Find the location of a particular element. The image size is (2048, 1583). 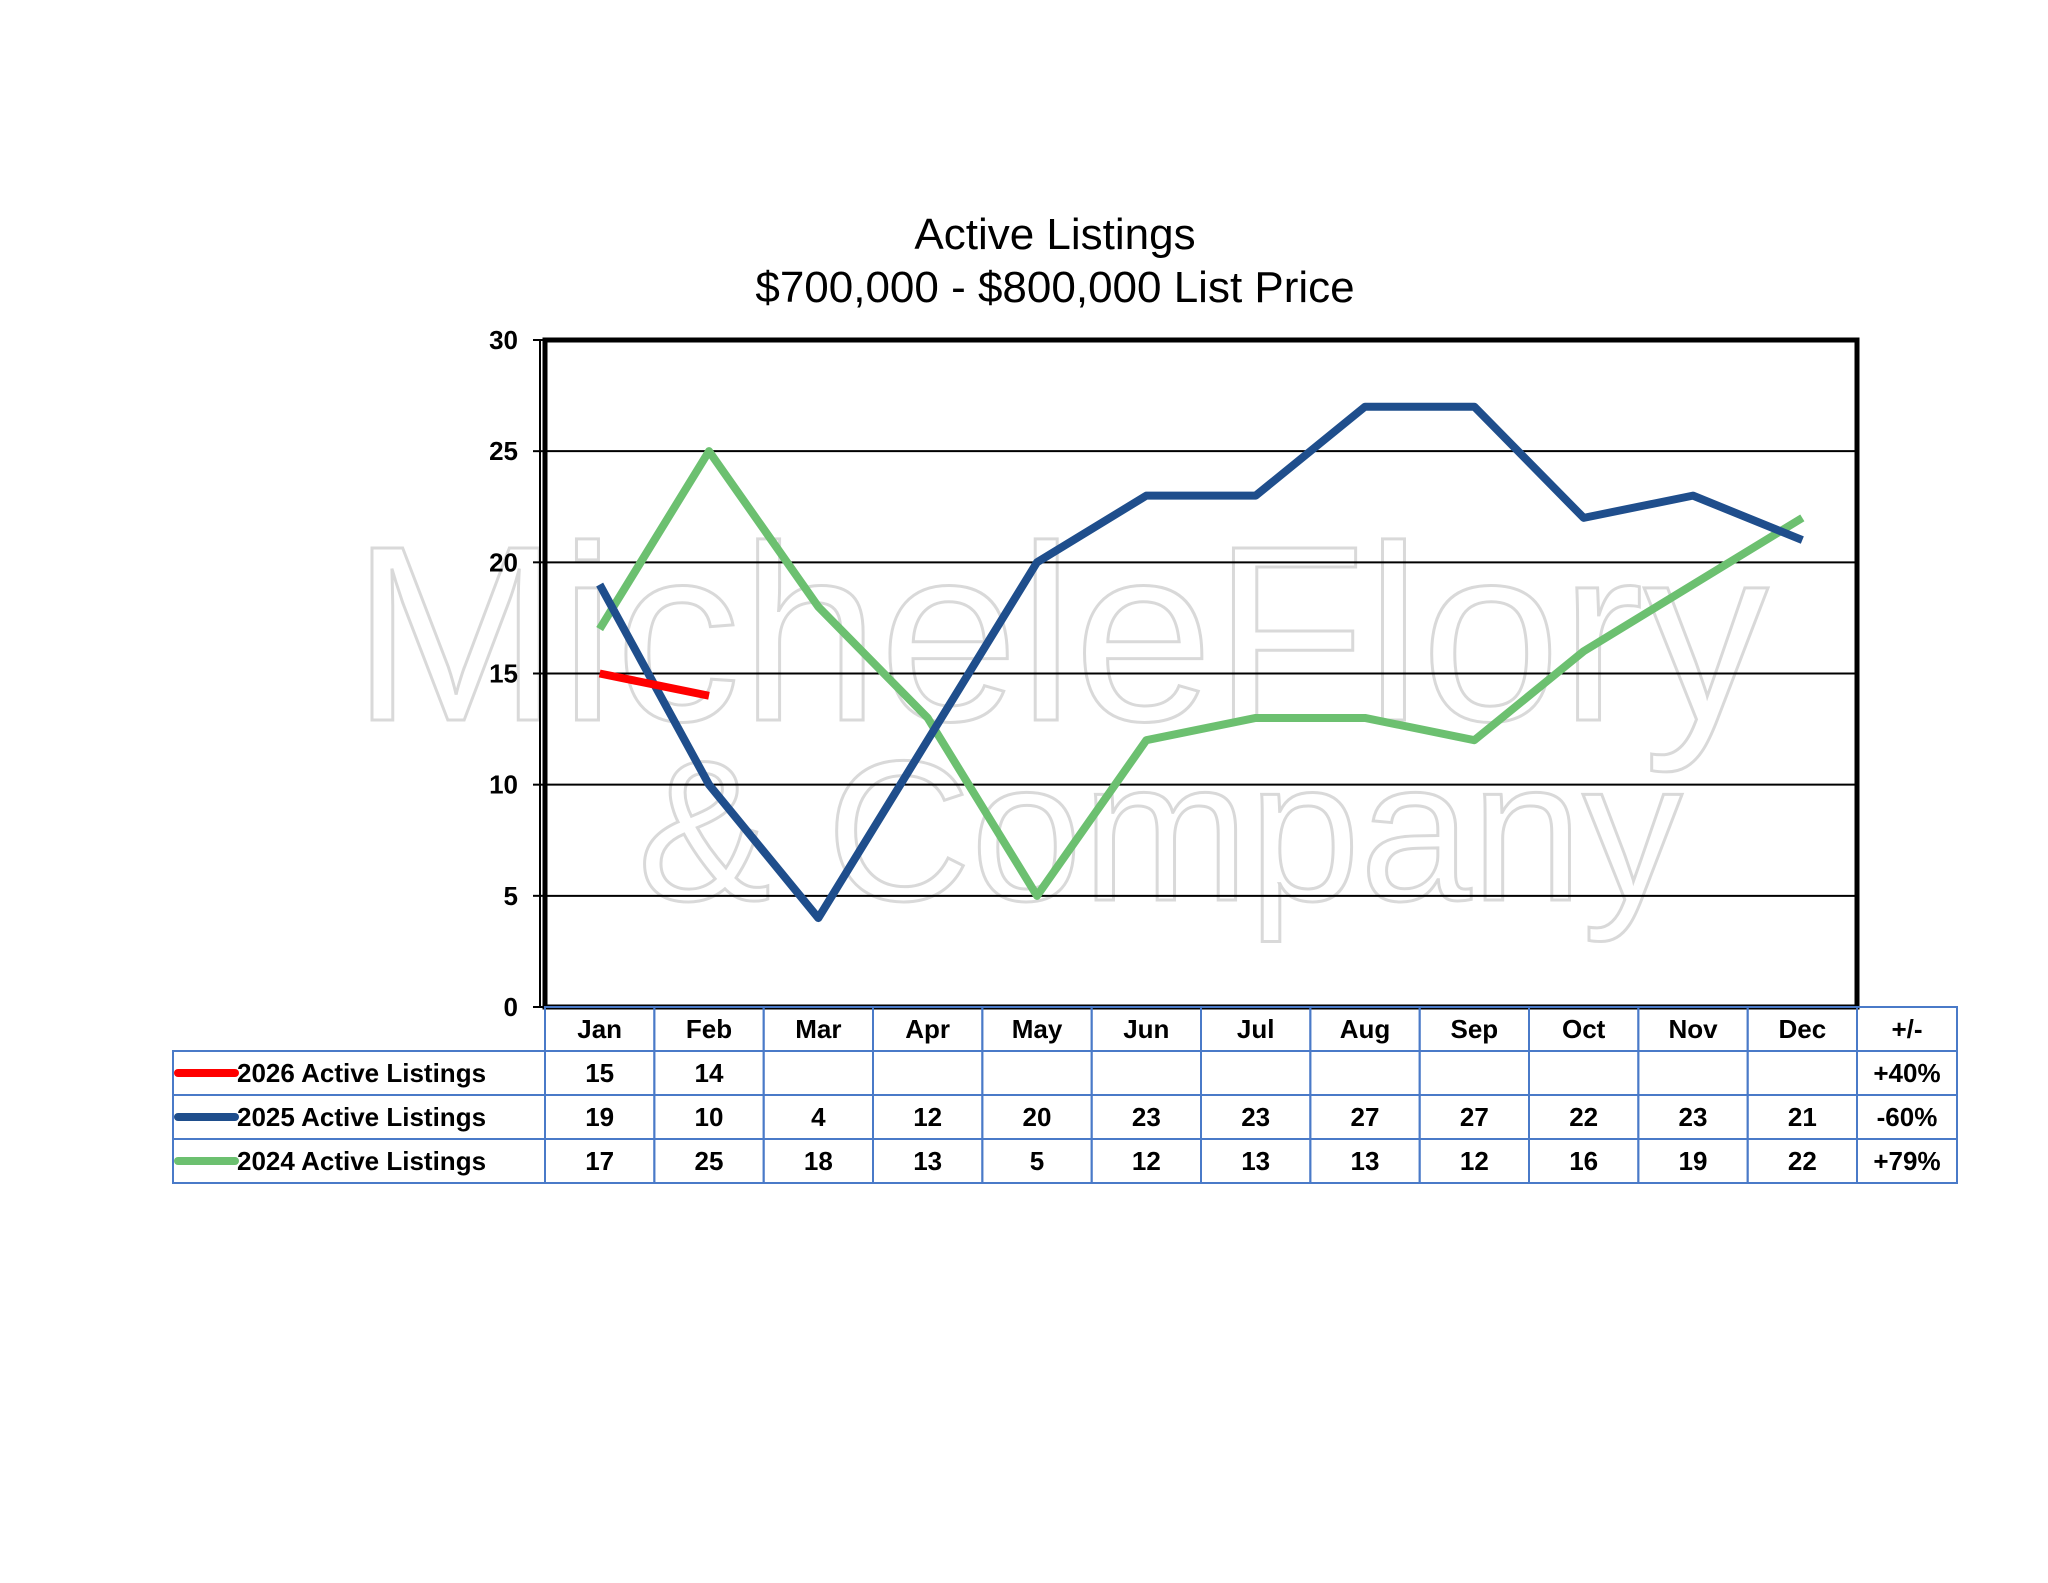

change-value-label: -60% is located at coordinates (1907, 1117).